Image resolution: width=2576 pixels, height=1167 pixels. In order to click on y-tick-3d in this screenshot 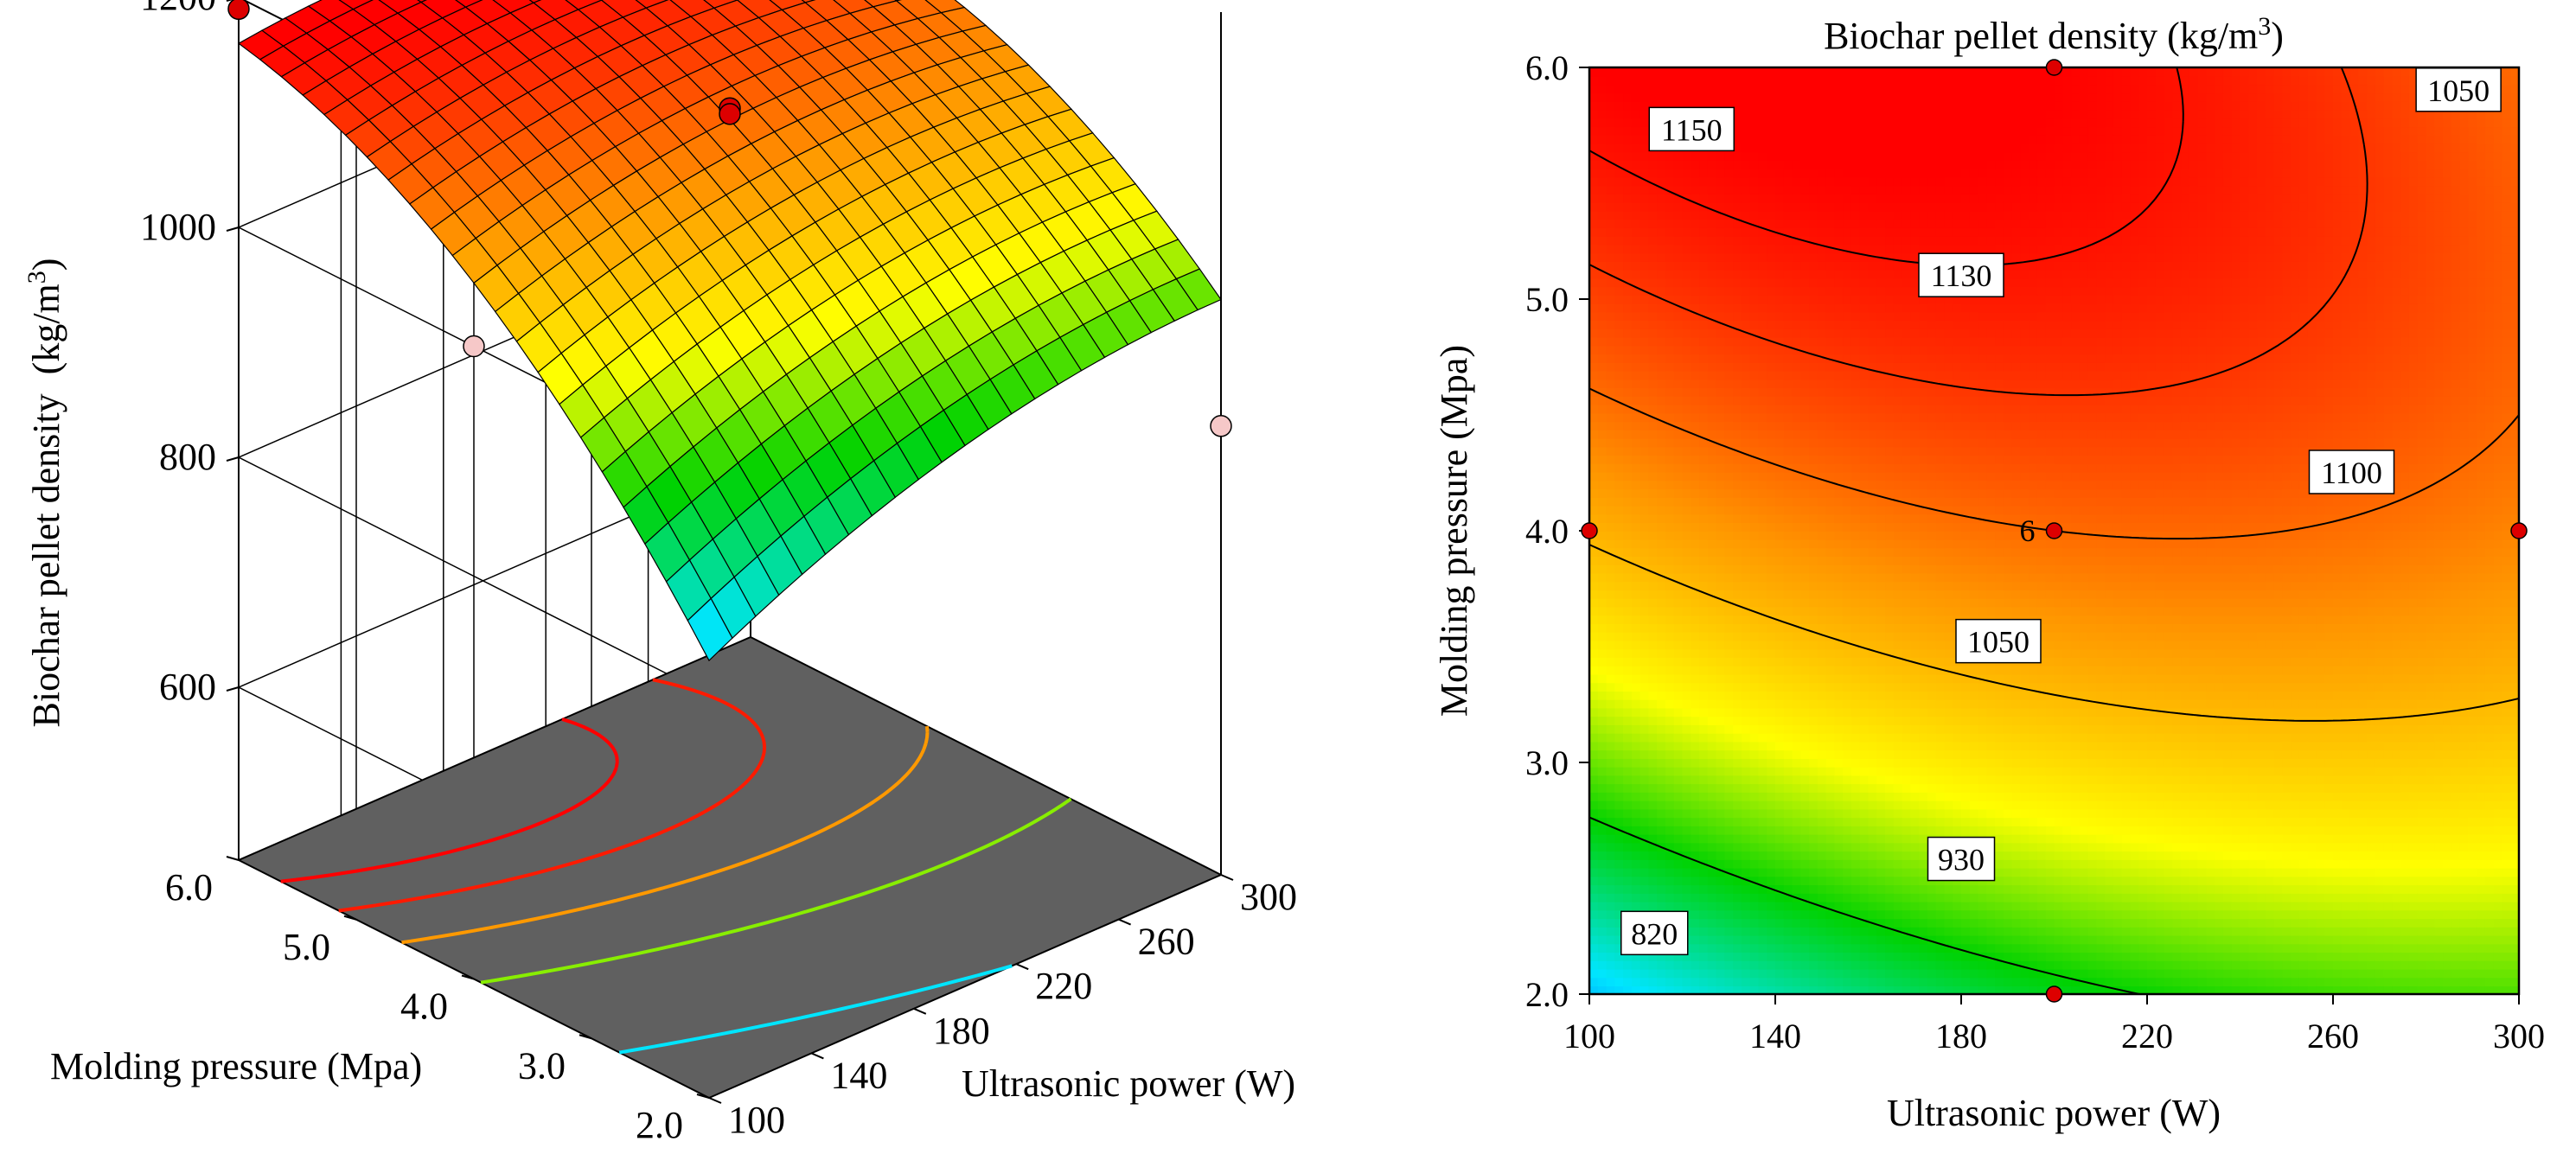, I will do `click(468, 977)`.